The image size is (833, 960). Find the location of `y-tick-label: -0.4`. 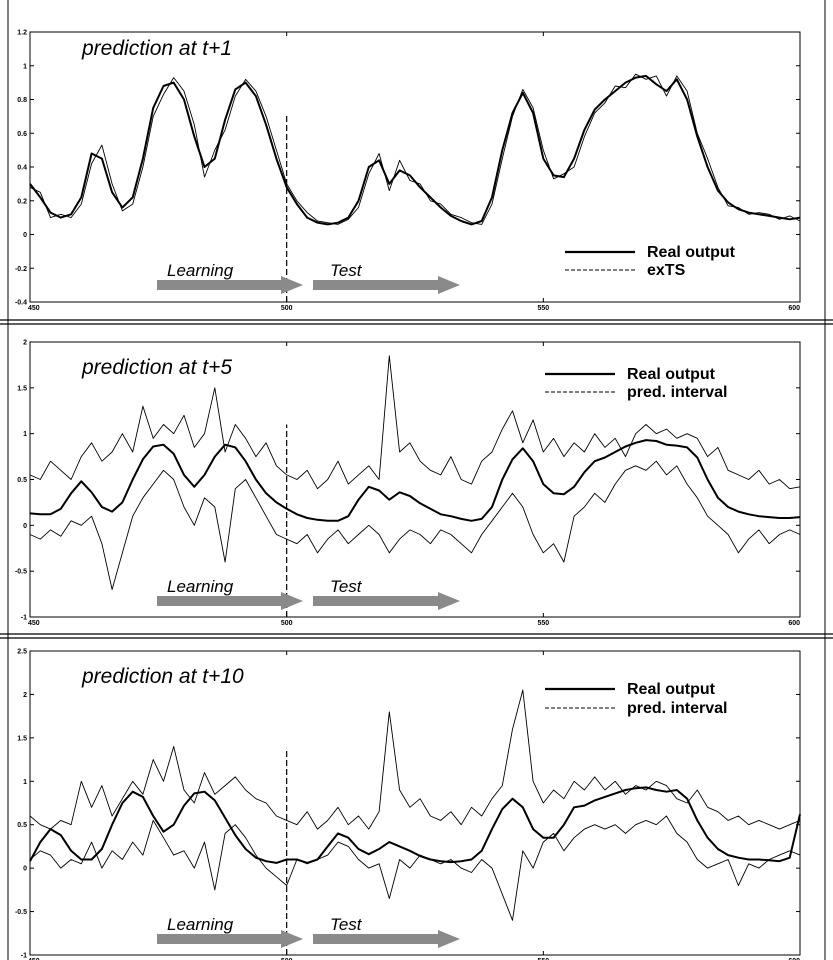

y-tick-label: -0.4 is located at coordinates (21, 303).